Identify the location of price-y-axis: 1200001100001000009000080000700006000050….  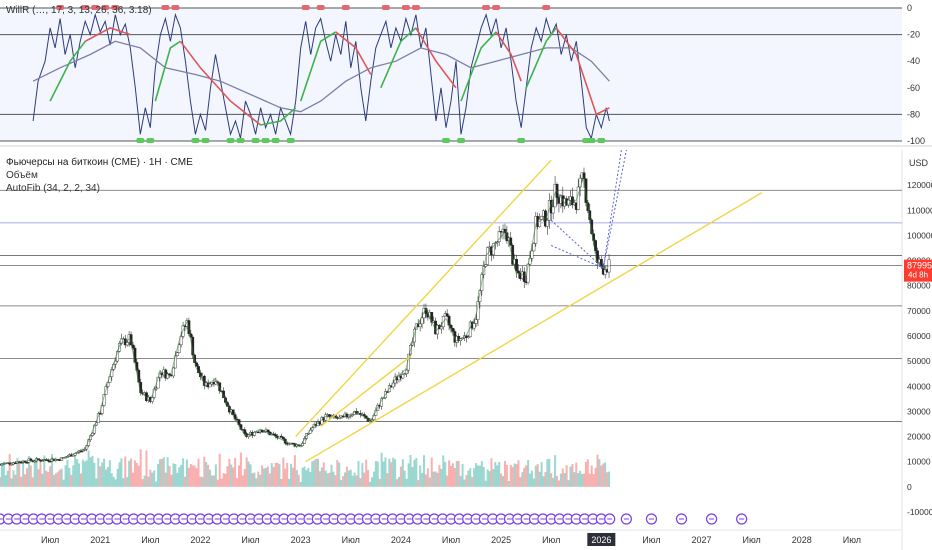
(919, 348).